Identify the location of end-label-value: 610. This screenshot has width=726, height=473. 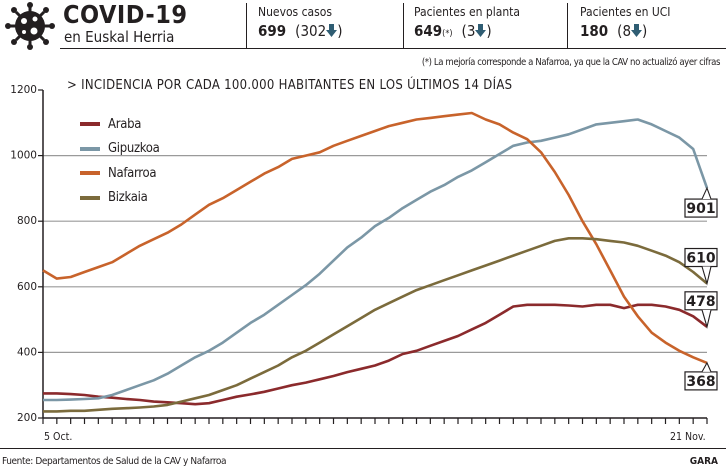
(700, 259).